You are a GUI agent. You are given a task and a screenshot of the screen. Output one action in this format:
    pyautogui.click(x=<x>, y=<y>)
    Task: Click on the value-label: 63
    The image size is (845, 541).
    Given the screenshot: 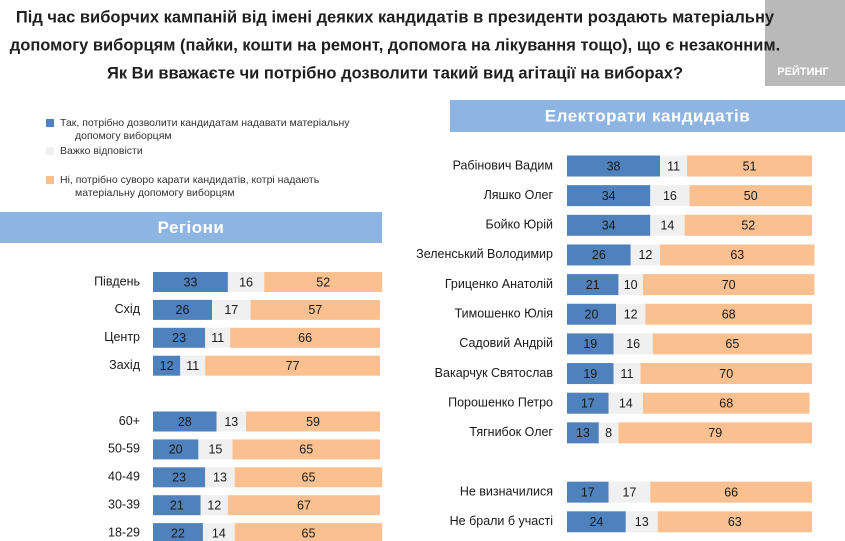 What is the action you would take?
    pyautogui.click(x=735, y=522)
    